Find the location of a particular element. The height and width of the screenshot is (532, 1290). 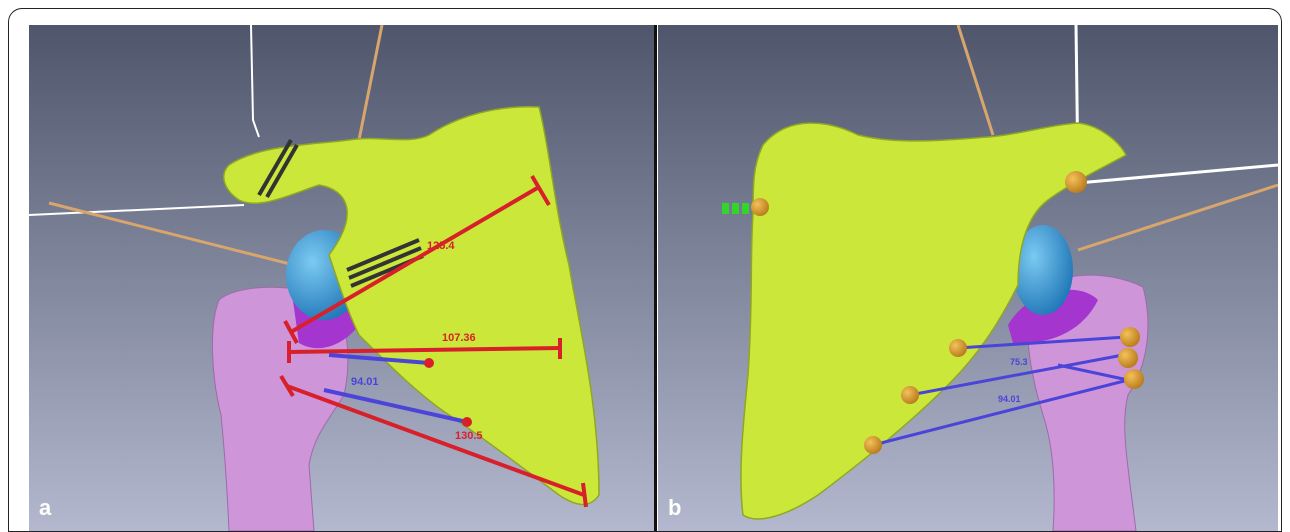

measure-label-3: 94.01 is located at coordinates (365, 382).